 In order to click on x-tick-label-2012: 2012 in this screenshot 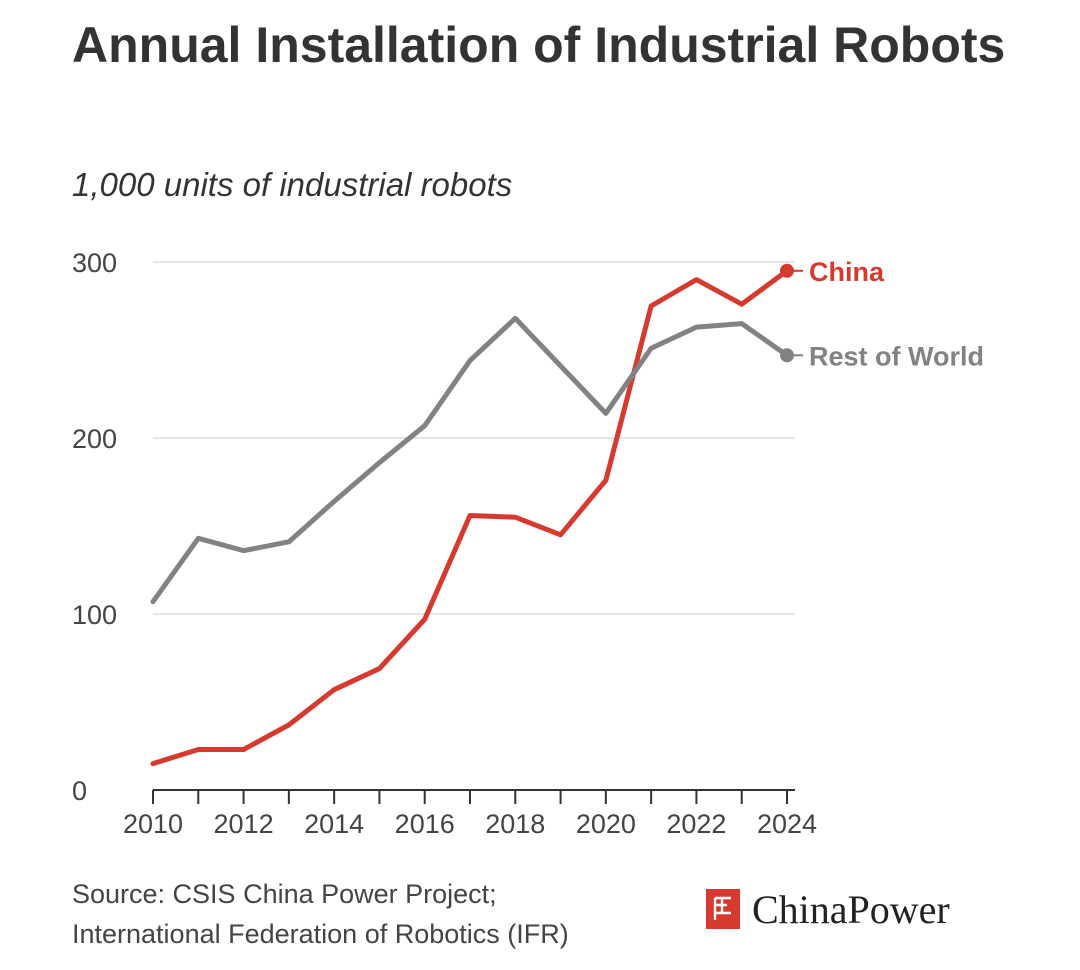, I will do `click(244, 824)`.